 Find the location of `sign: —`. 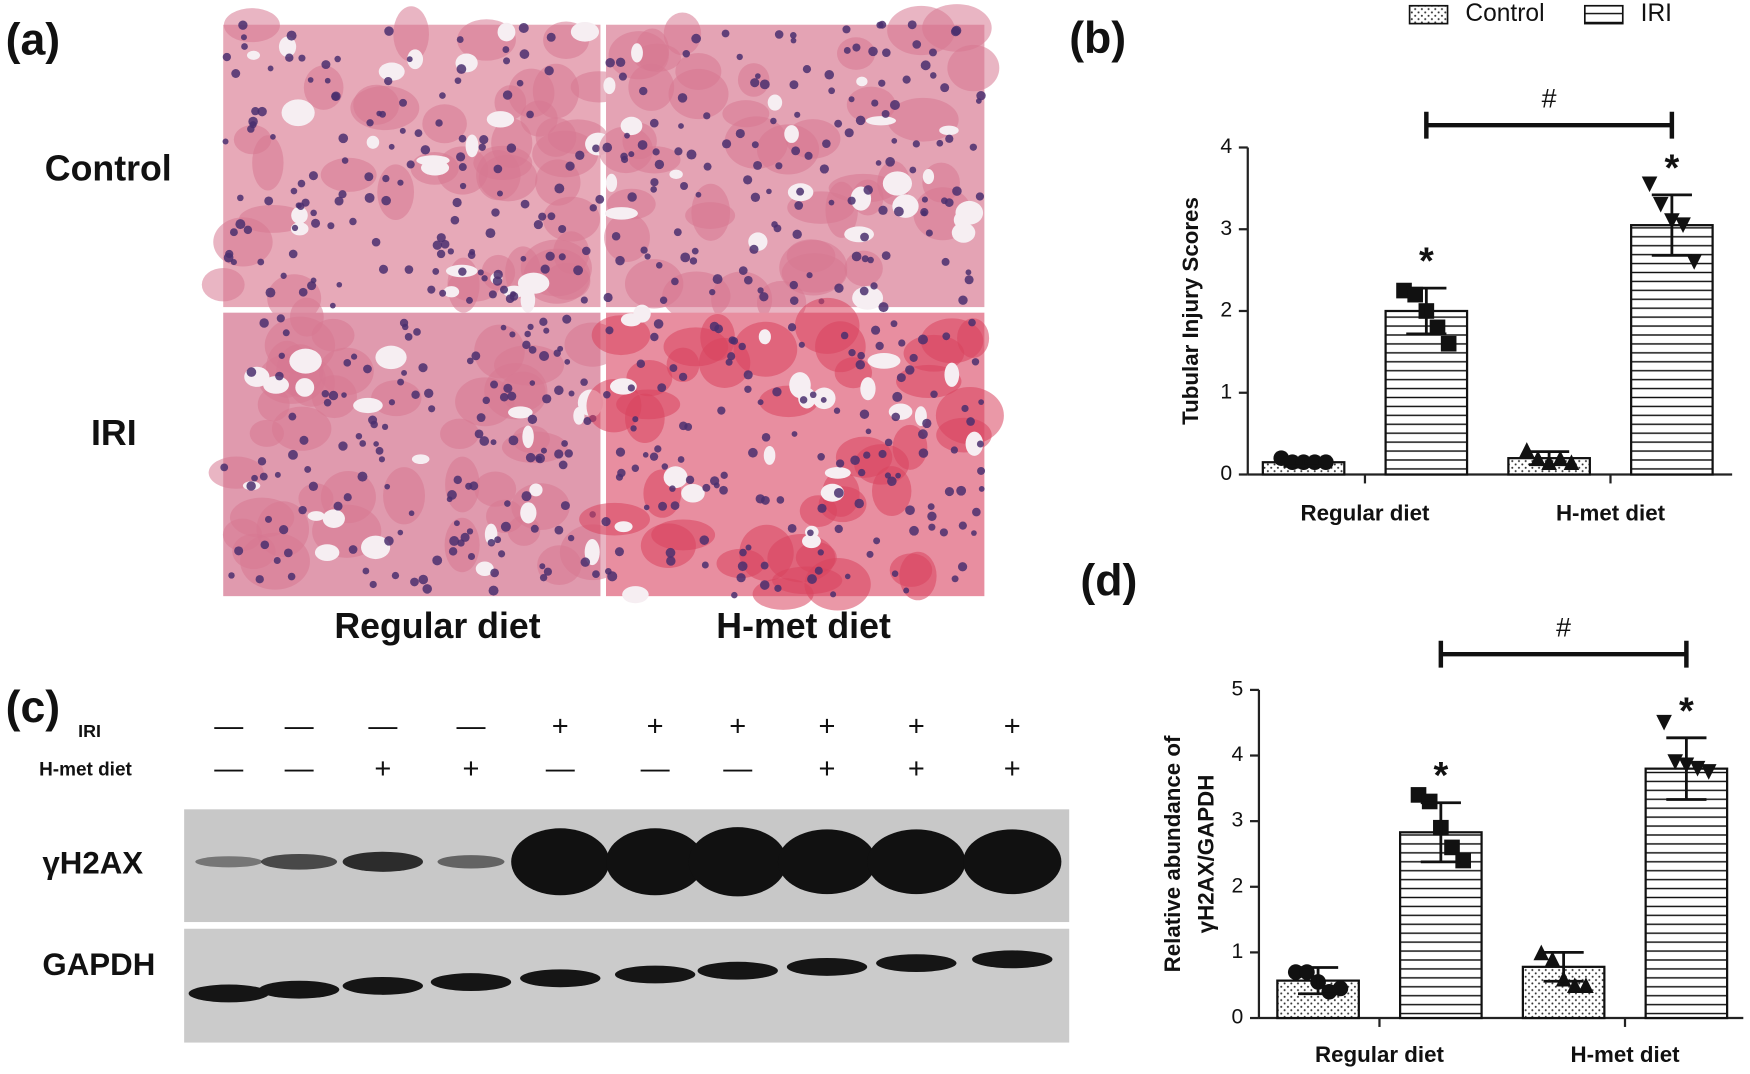

sign: — is located at coordinates (382, 727).